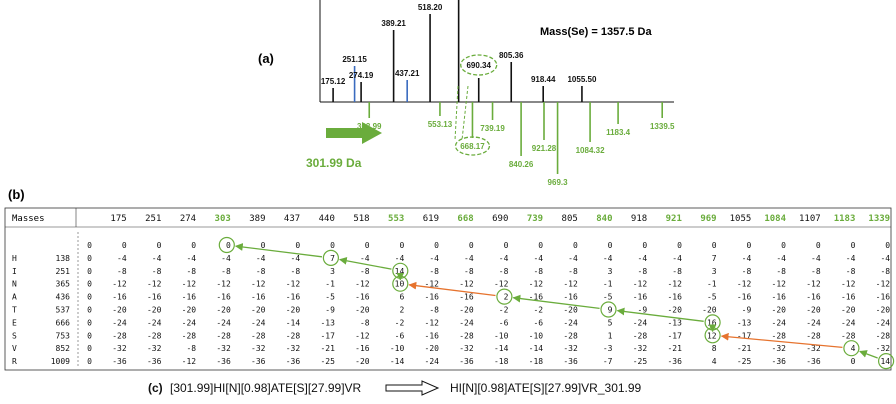 This screenshot has height=404, width=896. I want to click on masses-header: Masses, so click(28, 219).